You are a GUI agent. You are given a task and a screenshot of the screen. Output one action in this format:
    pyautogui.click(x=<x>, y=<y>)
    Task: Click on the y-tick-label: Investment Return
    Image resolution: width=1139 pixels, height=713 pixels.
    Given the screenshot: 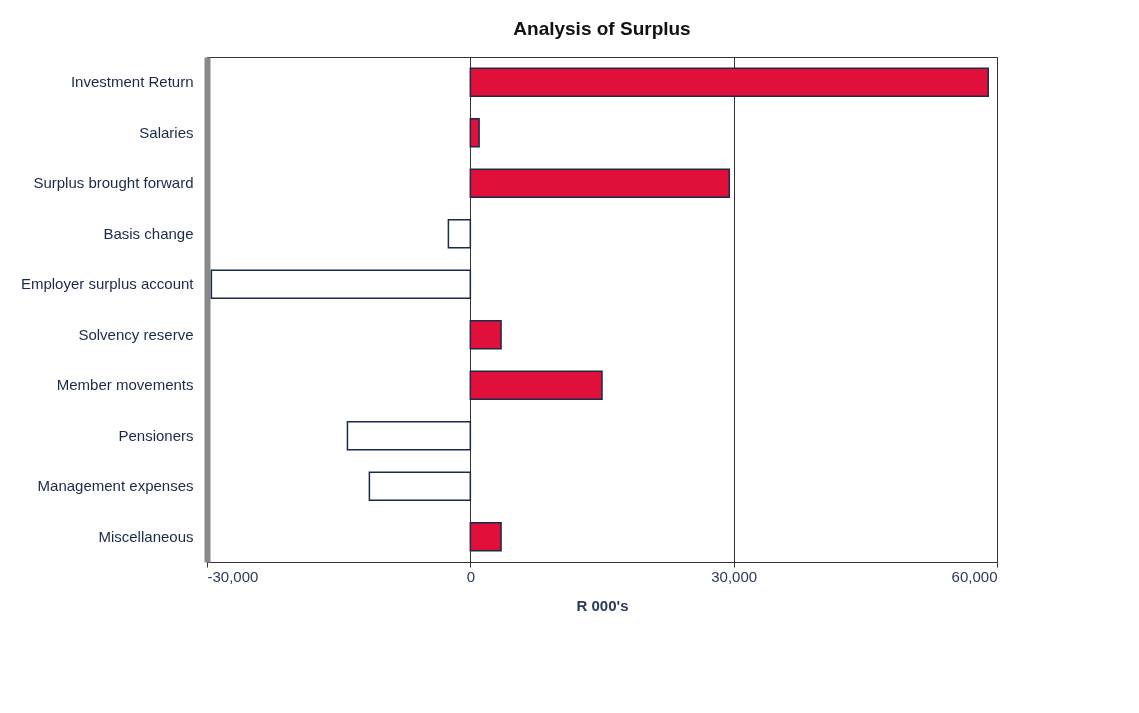 What is the action you would take?
    pyautogui.click(x=132, y=82)
    